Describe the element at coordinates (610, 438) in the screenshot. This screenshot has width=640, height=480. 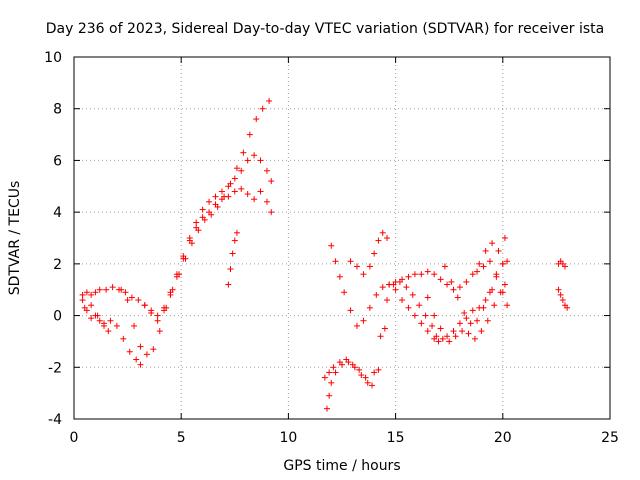
I see `x-tick-label: 25` at that location.